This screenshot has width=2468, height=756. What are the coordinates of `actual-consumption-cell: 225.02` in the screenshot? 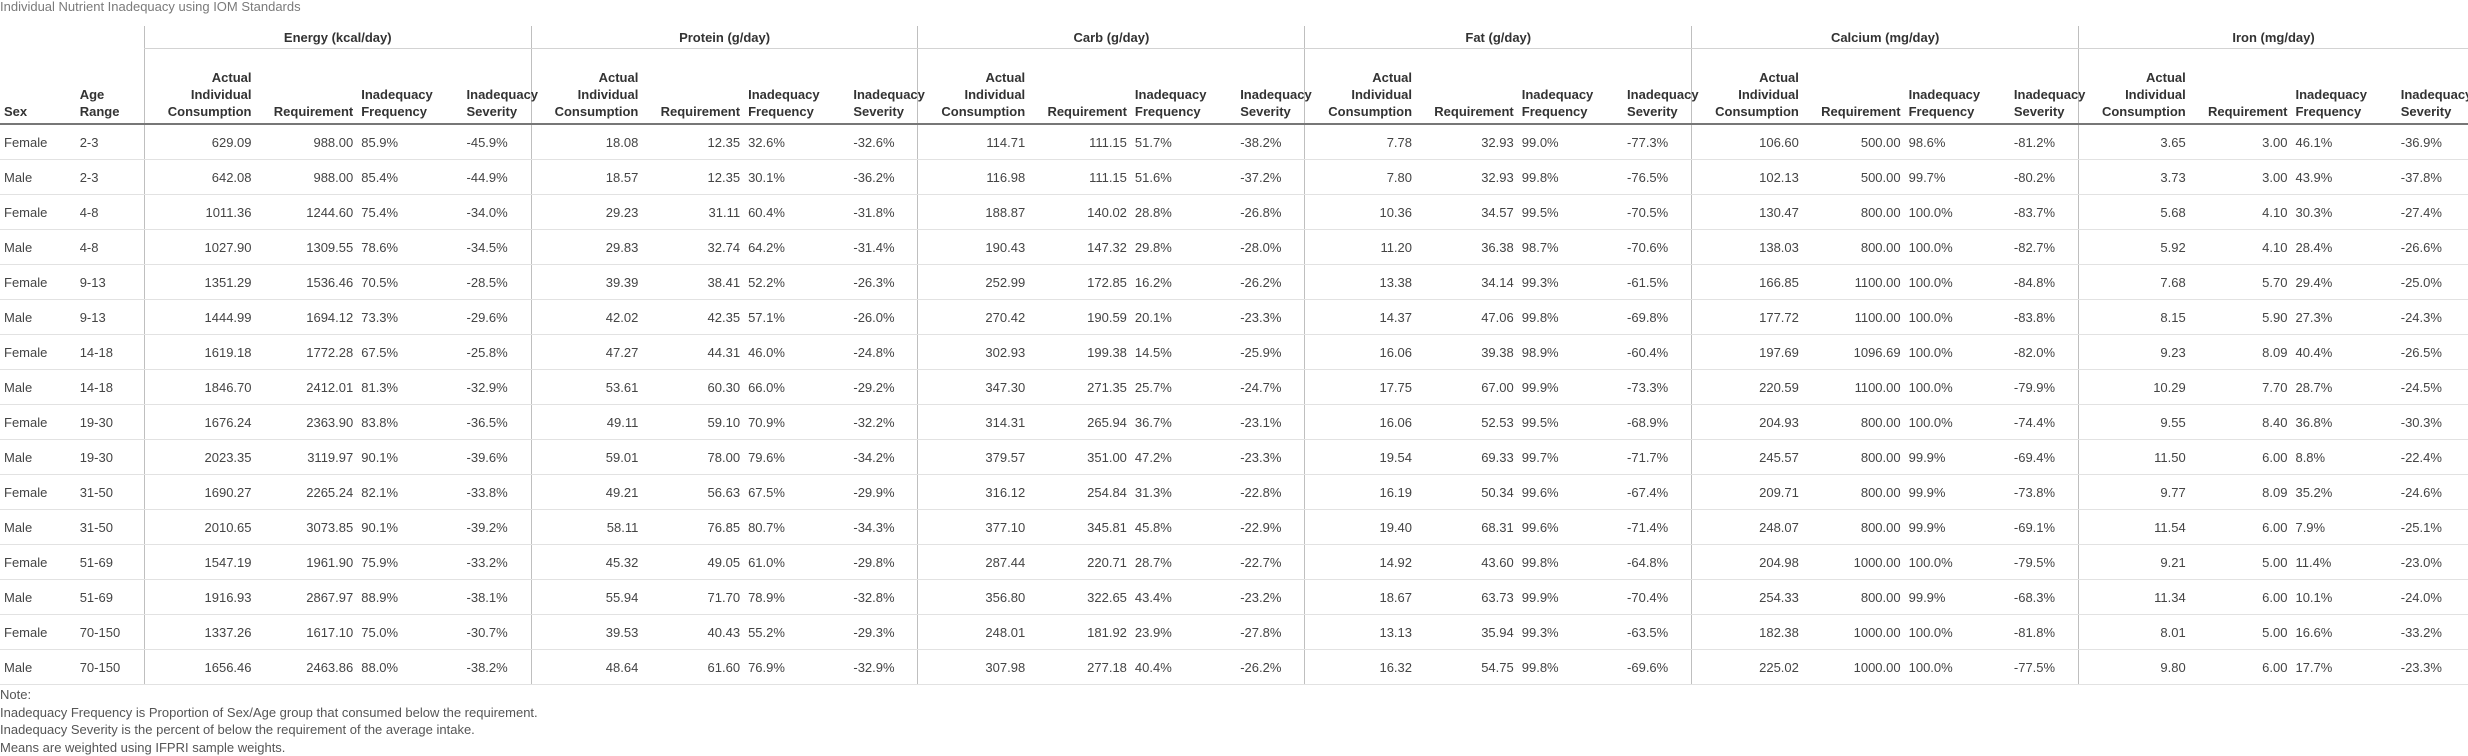 It's located at (1747, 667).